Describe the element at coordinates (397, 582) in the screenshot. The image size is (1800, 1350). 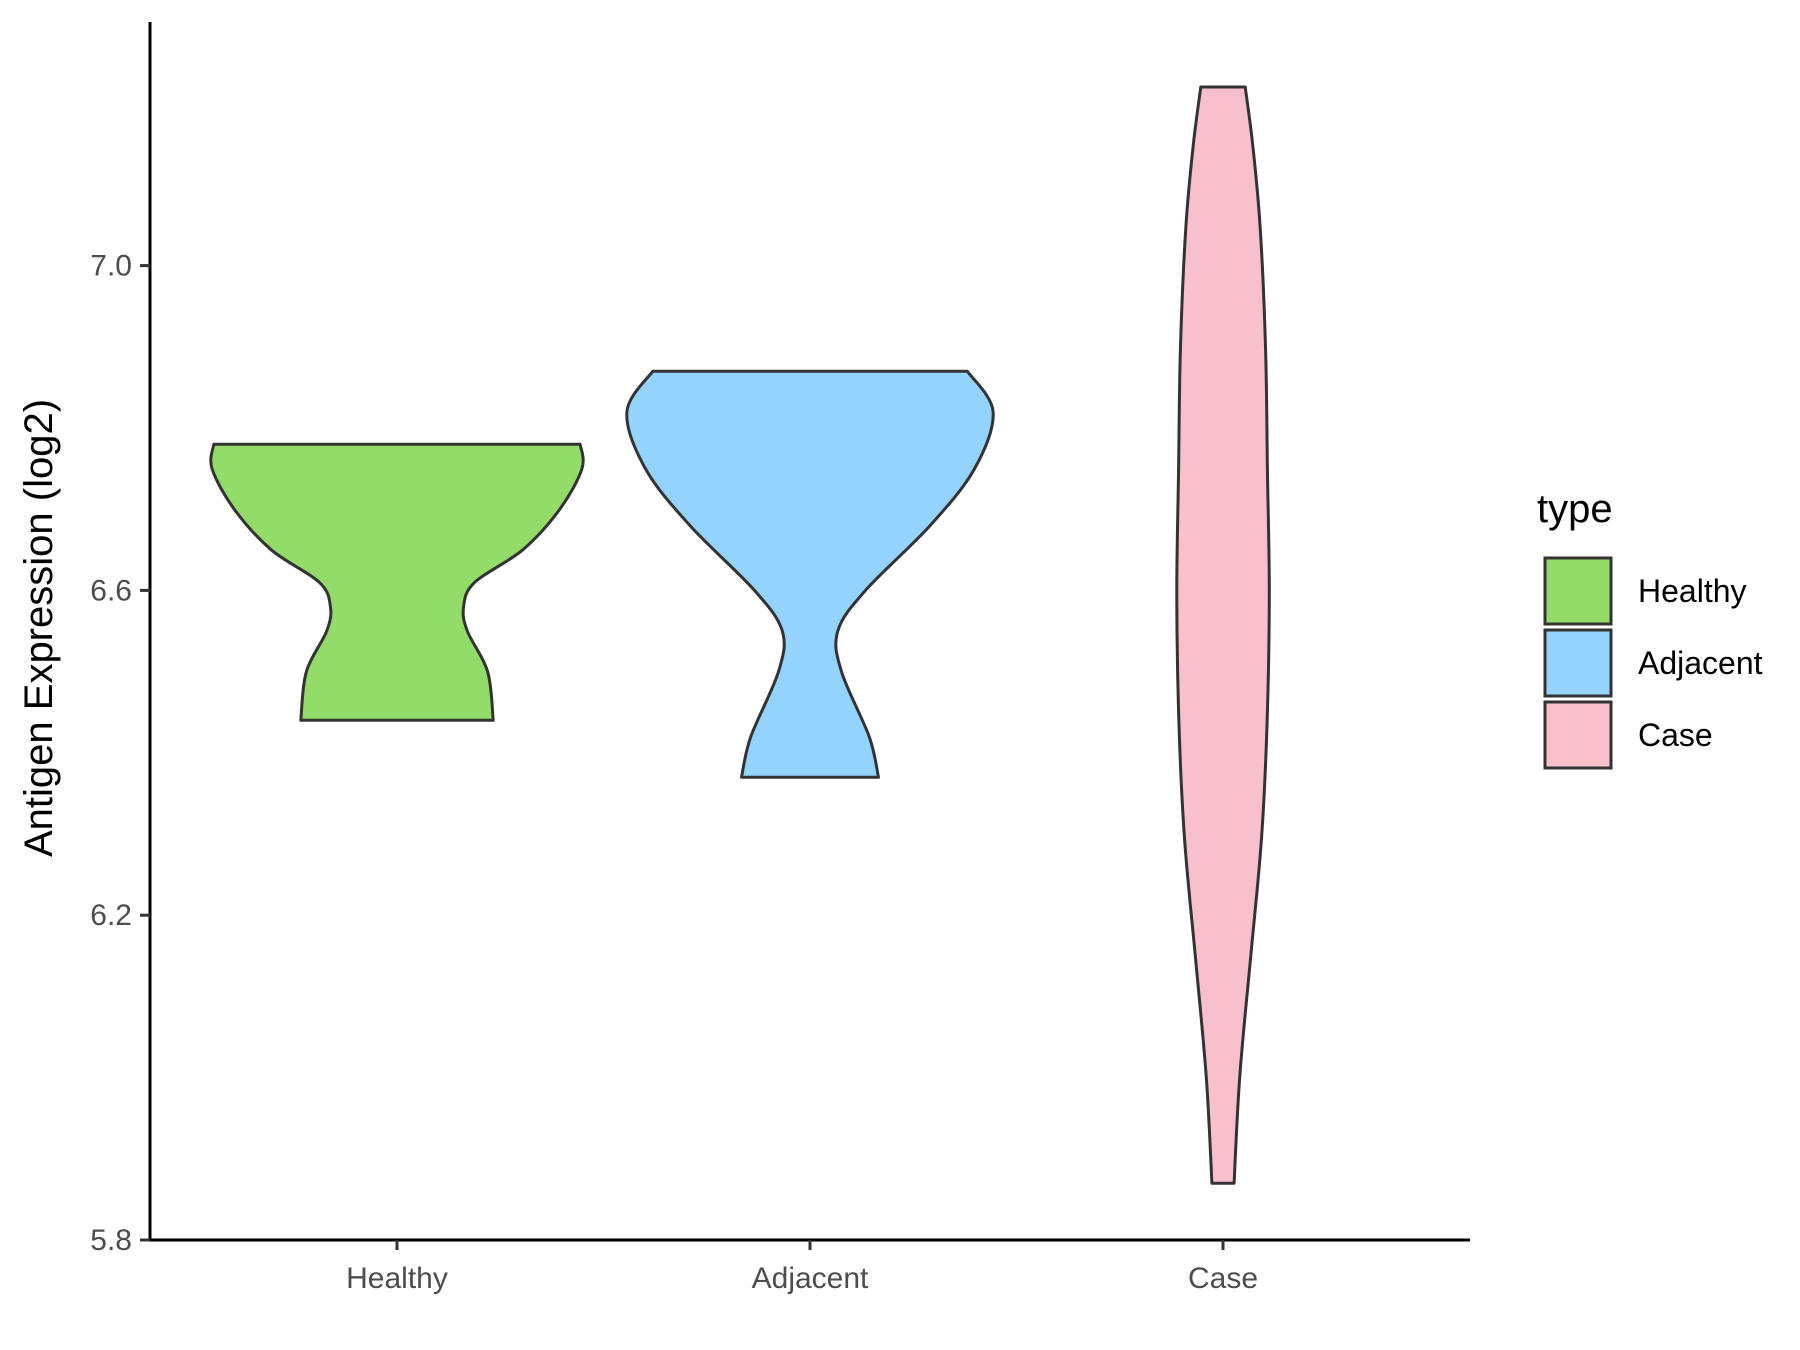
I see `violin-healthy` at that location.